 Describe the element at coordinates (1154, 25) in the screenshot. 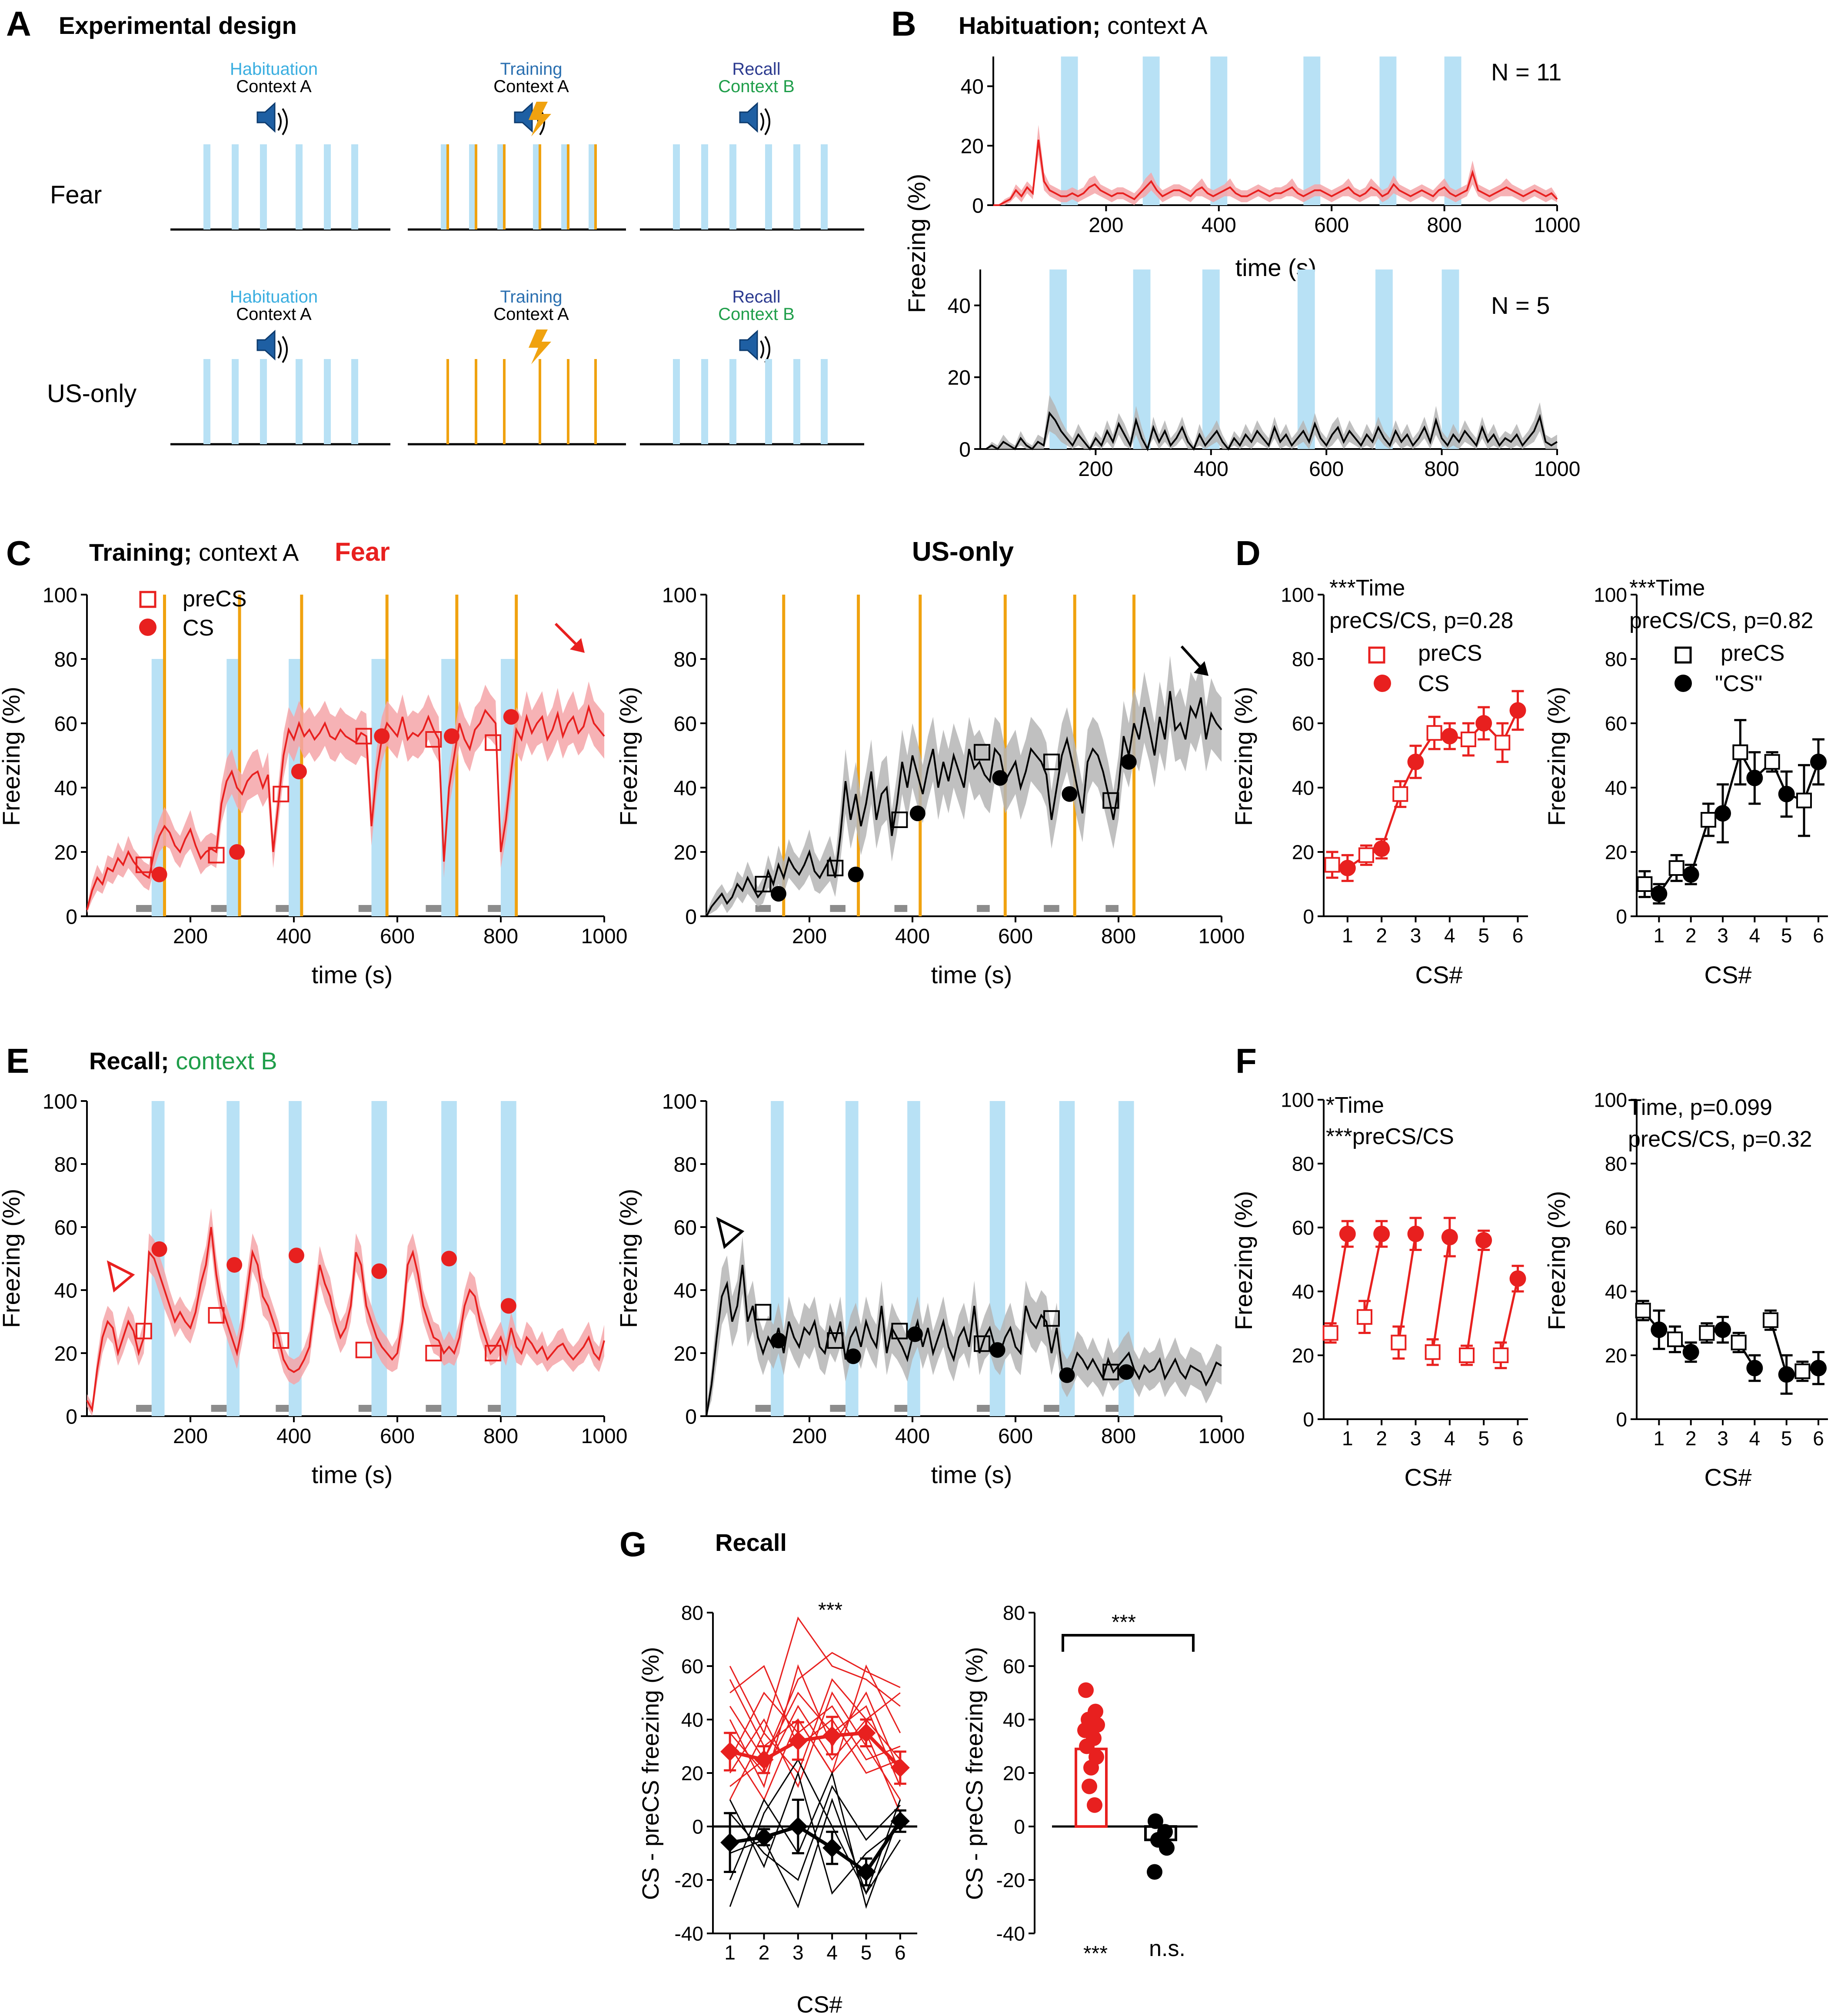

I see `title-rest: context A` at that location.